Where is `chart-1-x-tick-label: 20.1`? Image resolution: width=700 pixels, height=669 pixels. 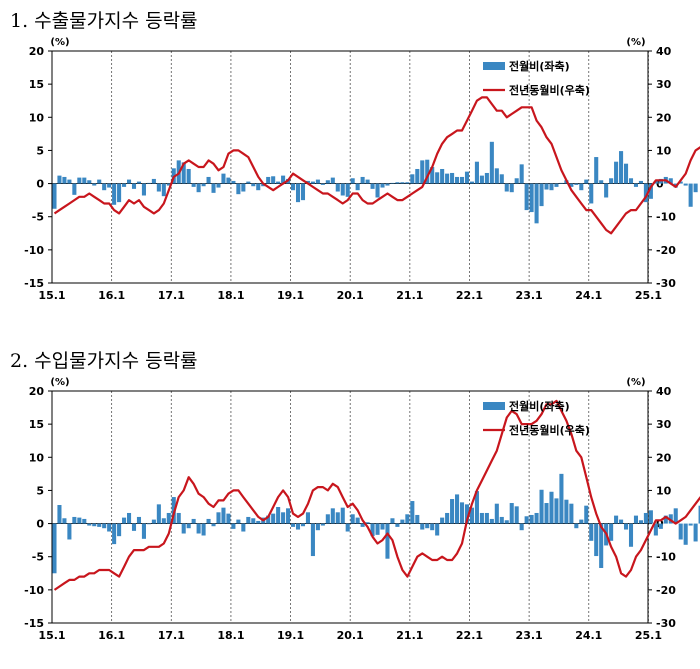 chart-1-x-tick-label: 20.1 is located at coordinates (350, 295).